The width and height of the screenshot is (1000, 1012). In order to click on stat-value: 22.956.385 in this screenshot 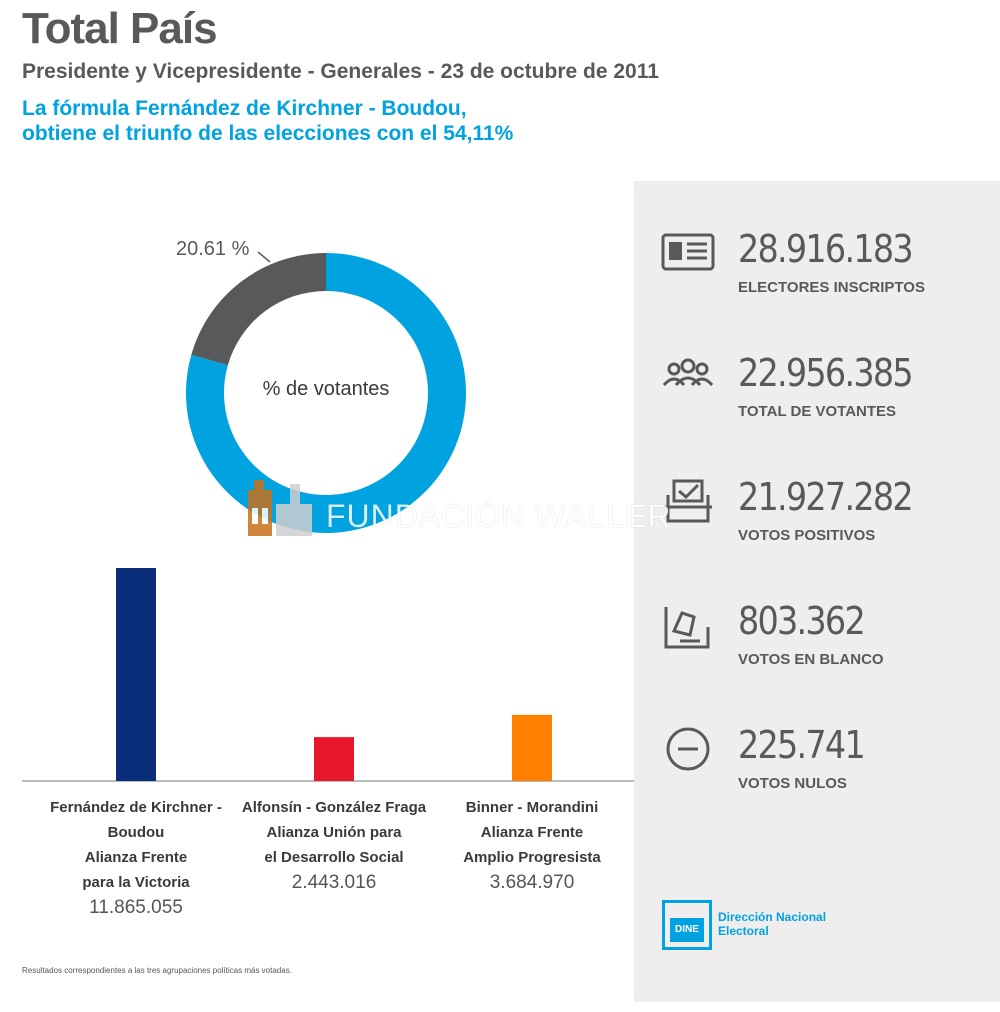, I will do `click(826, 373)`.